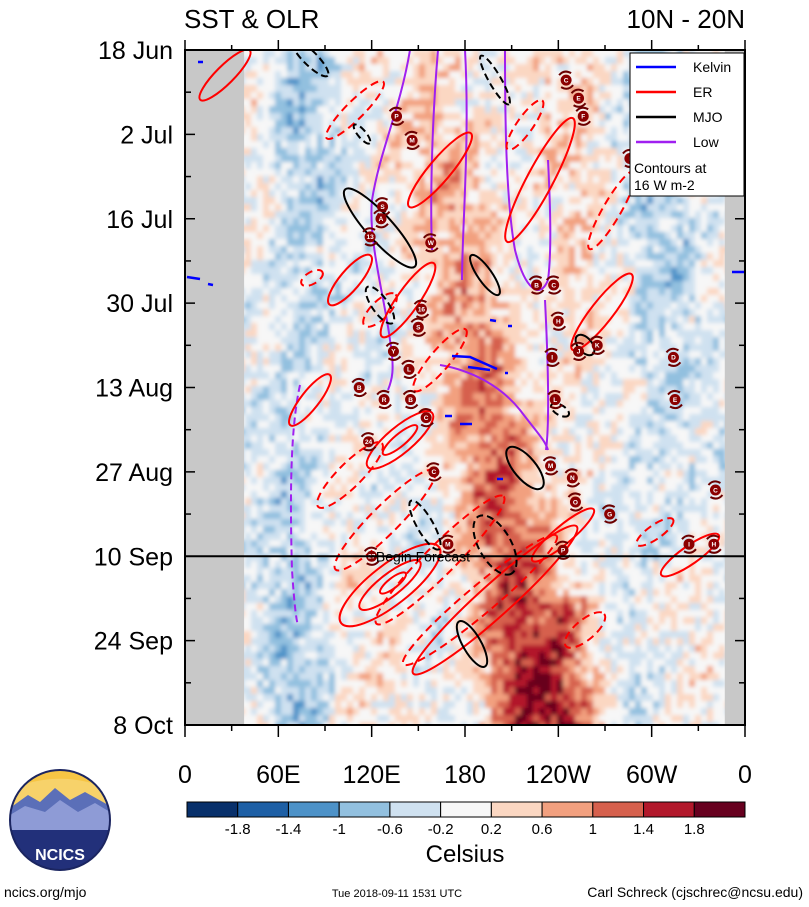 This screenshot has width=809, height=907. Describe the element at coordinates (422, 309) in the screenshot. I see `tc-marker-letter: 16` at that location.